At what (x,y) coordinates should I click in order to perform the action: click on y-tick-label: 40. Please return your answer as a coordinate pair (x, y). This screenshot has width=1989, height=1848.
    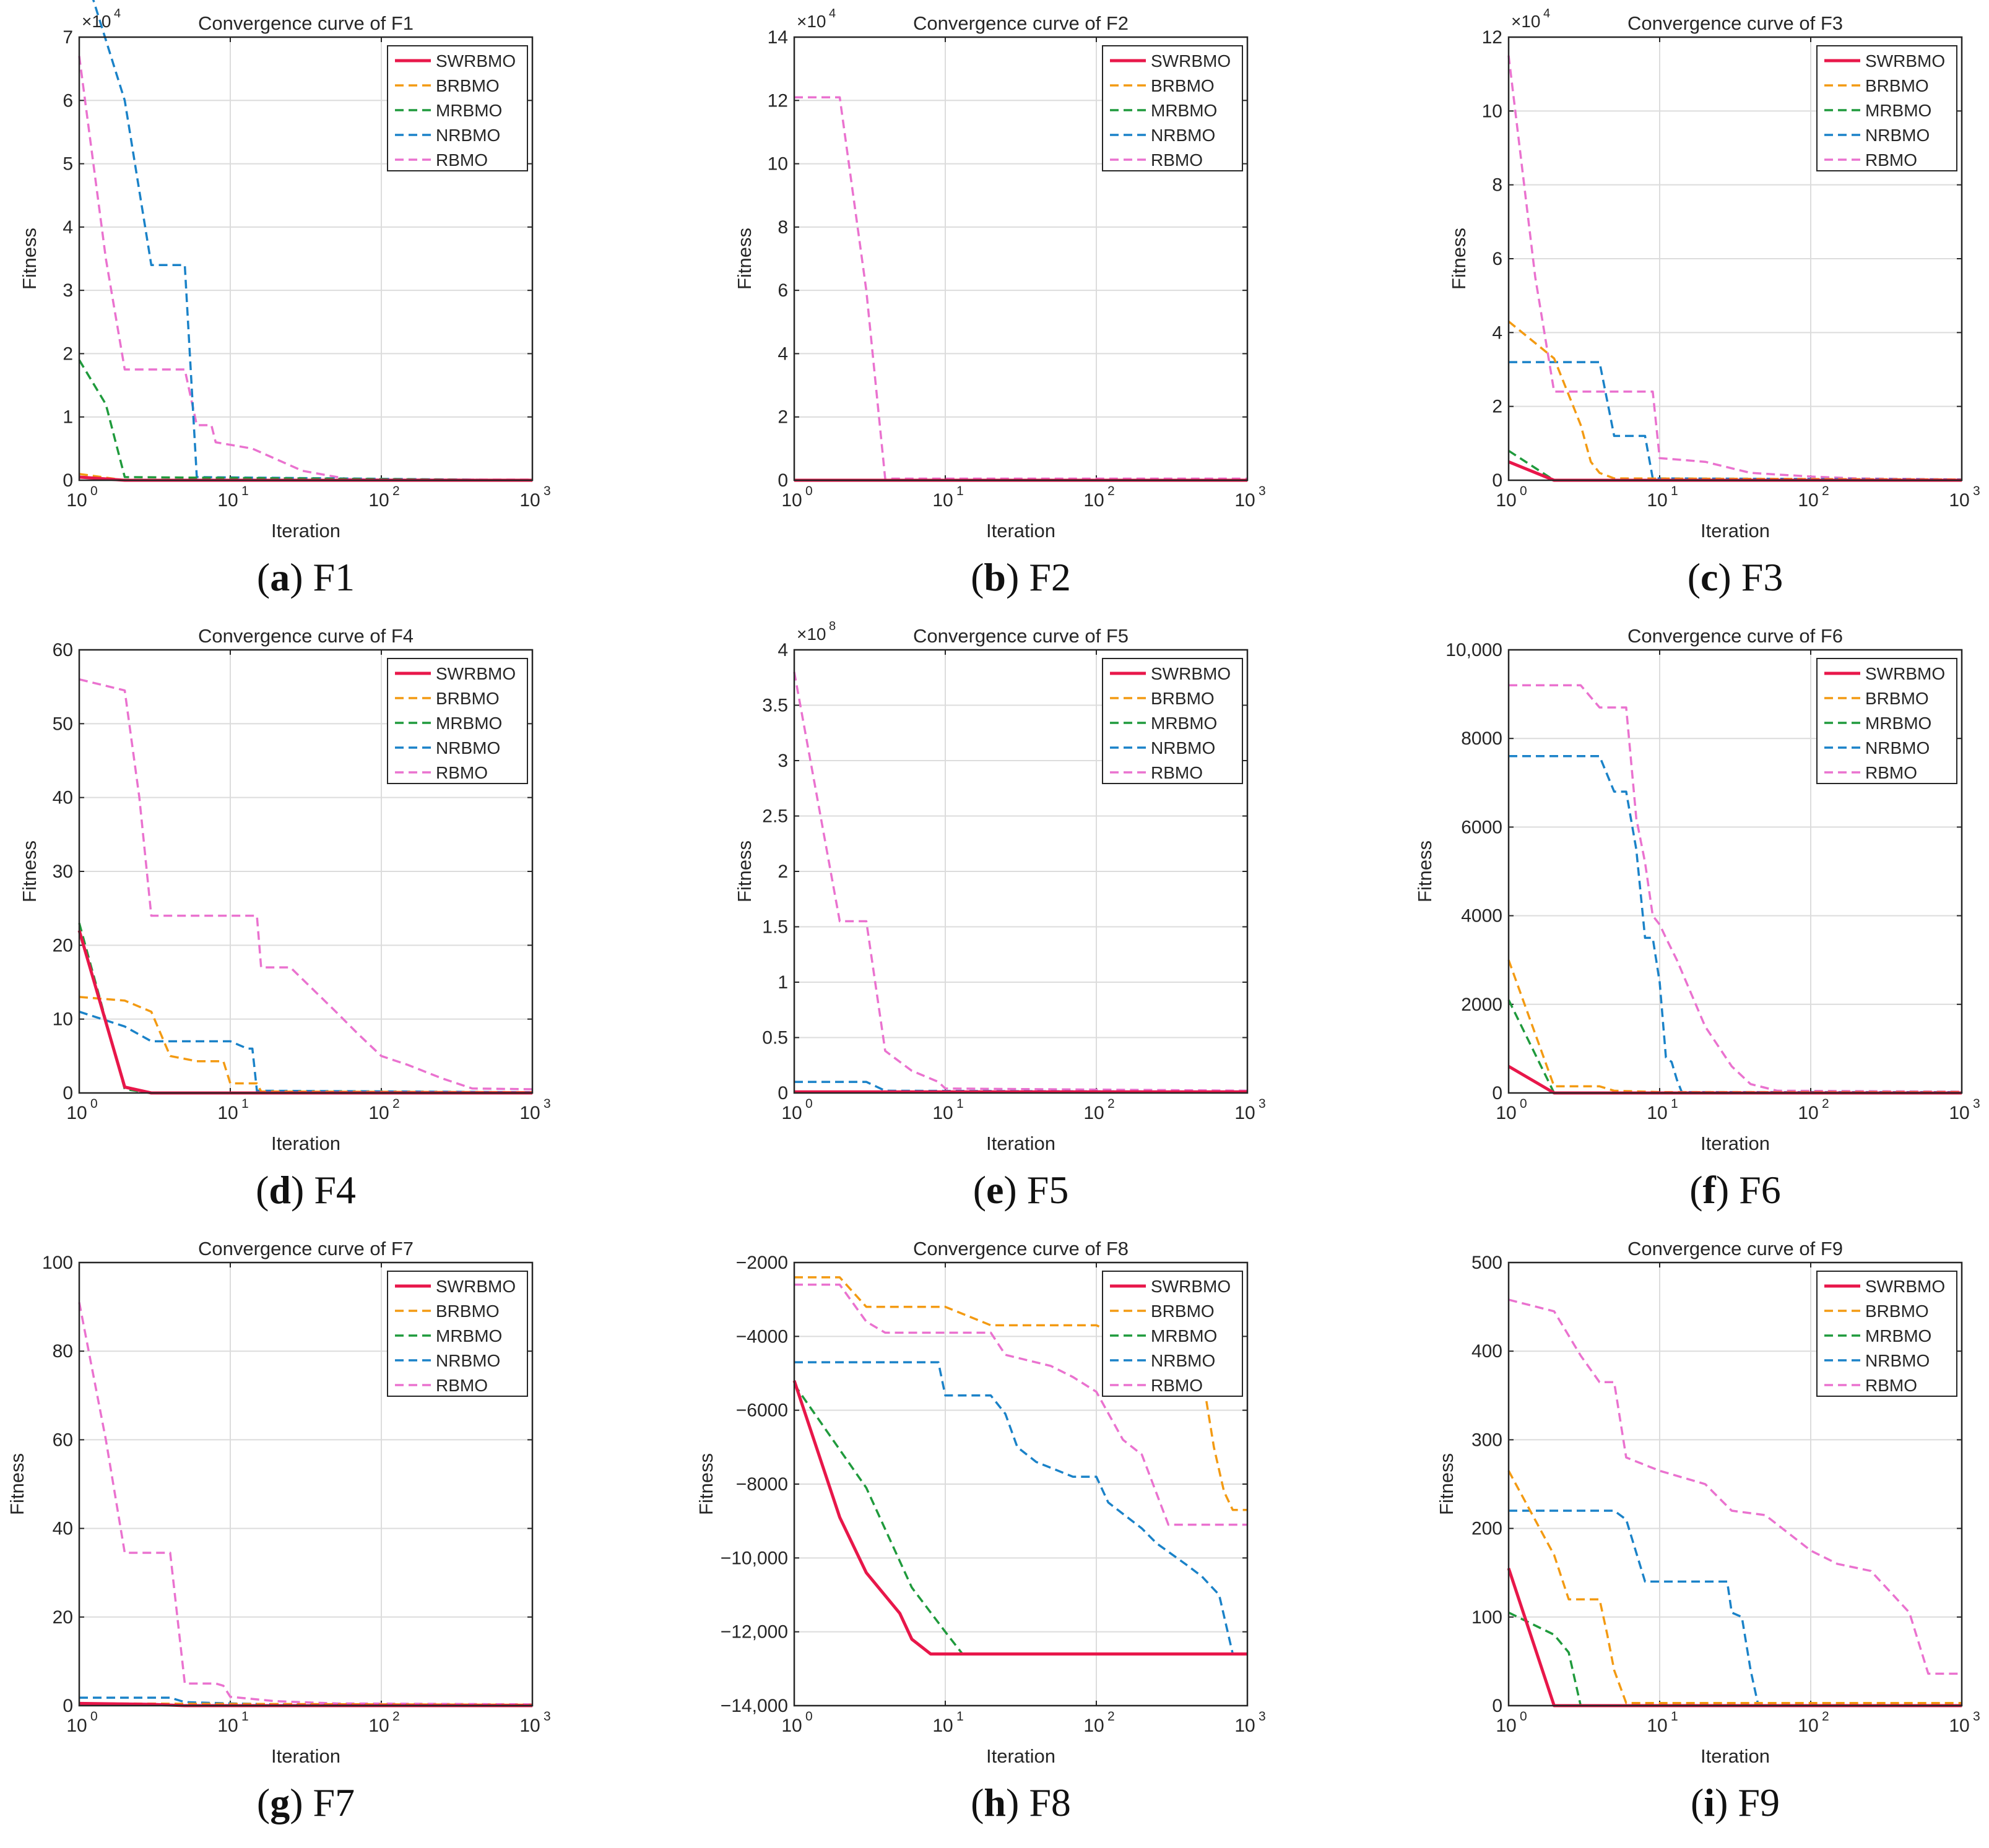
    Looking at the image, I should click on (63, 1529).